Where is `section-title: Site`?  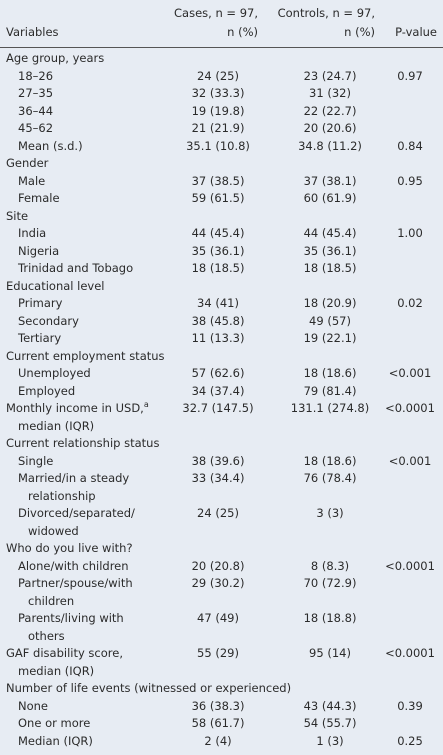
section-title: Site is located at coordinates (17, 215).